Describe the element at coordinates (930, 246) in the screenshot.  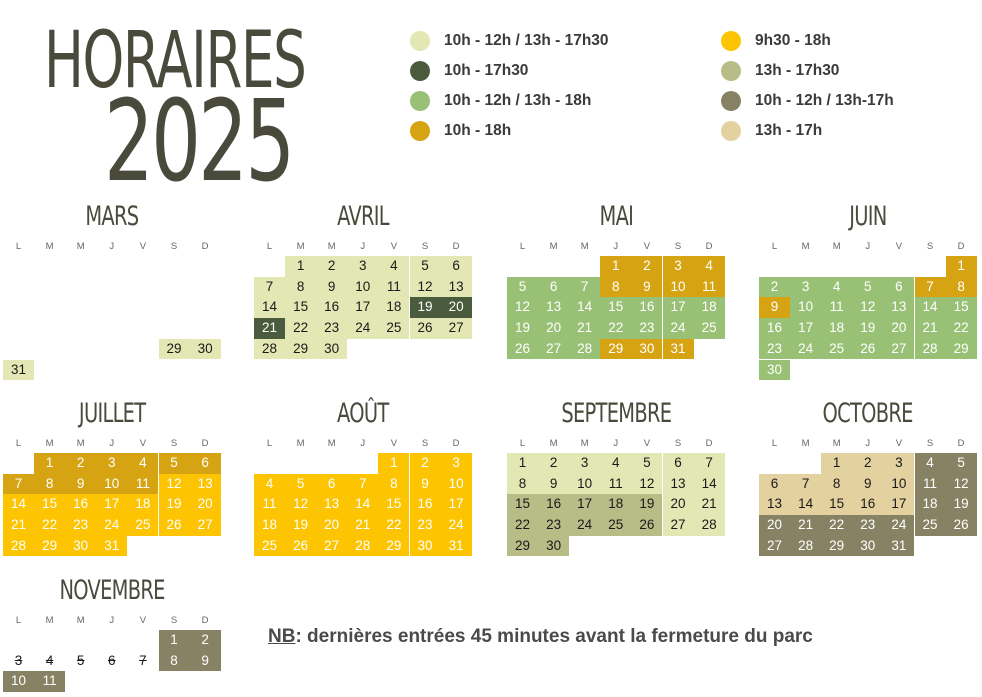
I see `weekday-label: S` at that location.